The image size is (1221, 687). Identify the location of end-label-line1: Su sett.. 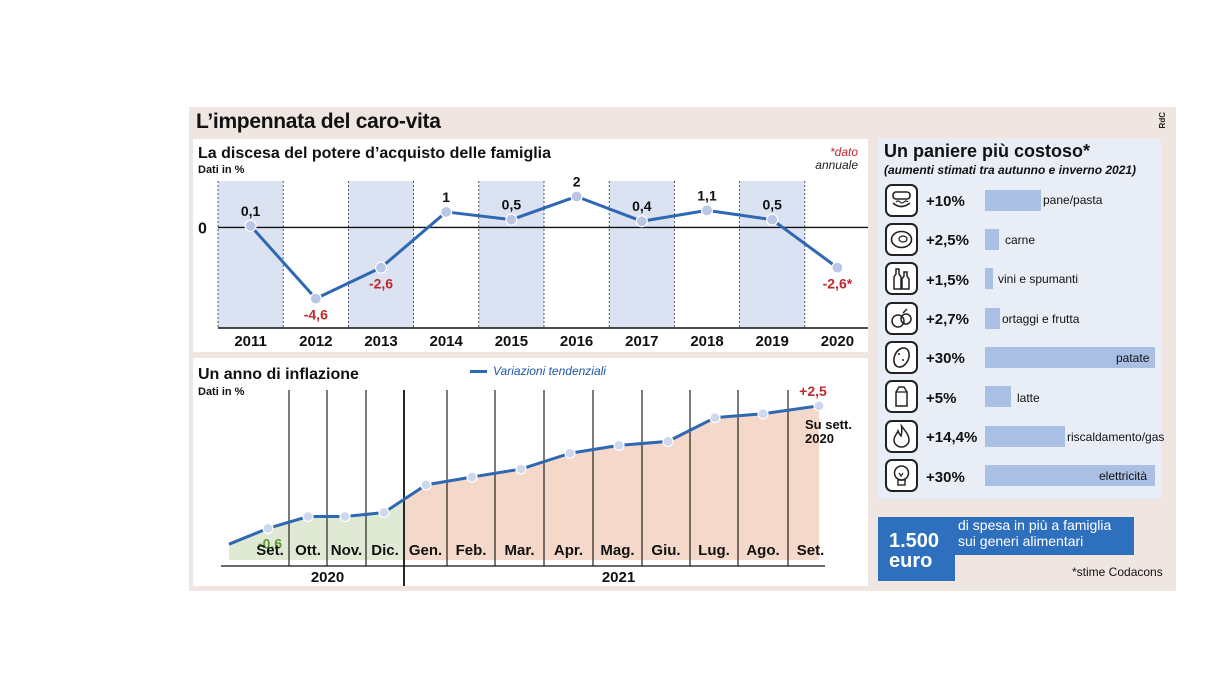
(828, 424).